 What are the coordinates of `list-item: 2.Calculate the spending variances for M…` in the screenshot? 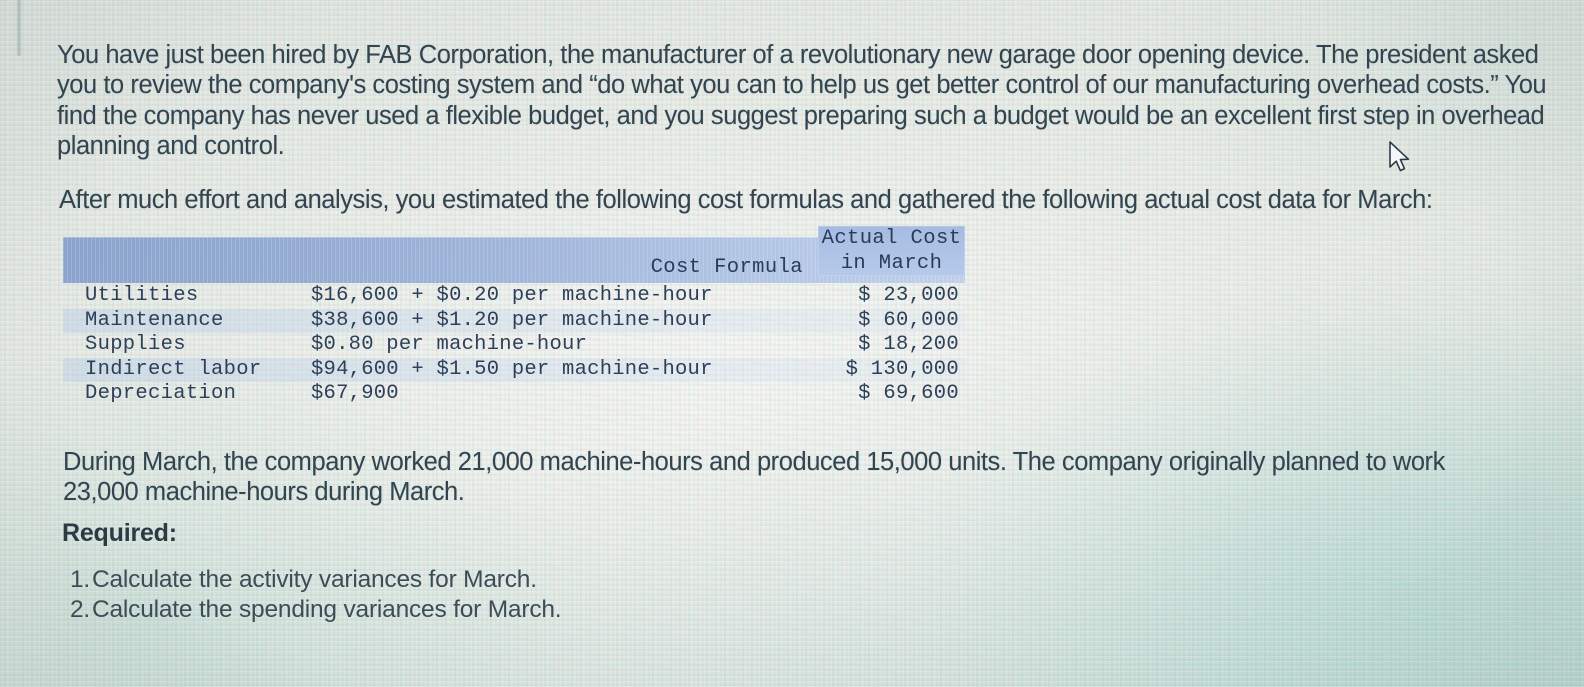 It's located at (390, 610).